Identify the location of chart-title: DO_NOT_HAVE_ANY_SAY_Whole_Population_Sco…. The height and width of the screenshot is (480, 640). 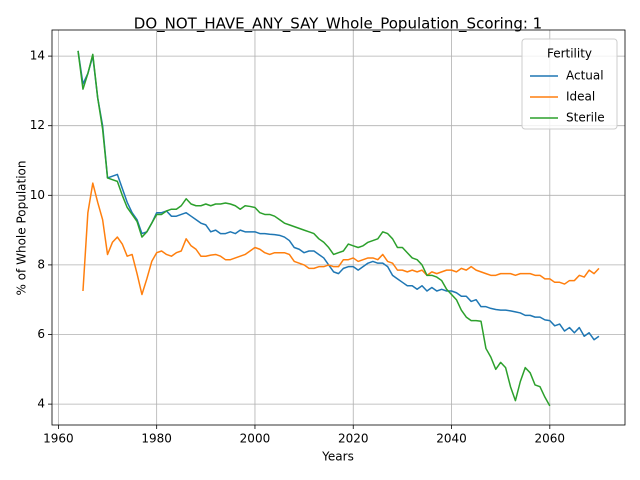
(338, 24).